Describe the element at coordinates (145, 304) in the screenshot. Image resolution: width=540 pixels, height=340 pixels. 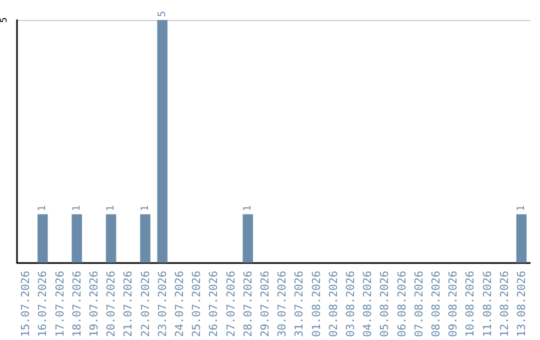
I see `x-tick-label: 22.07.2026` at that location.